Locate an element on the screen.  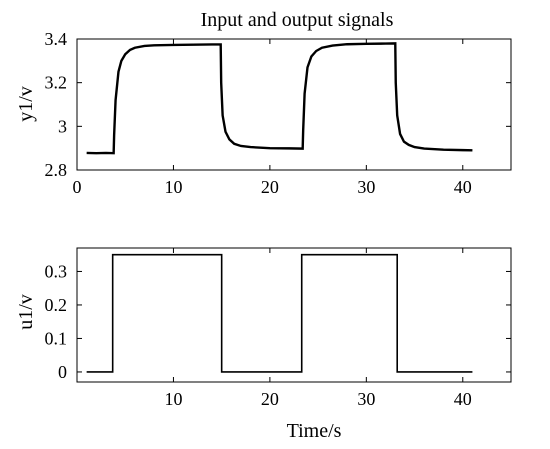
y-tick-label: 3.4 is located at coordinates (56, 39).